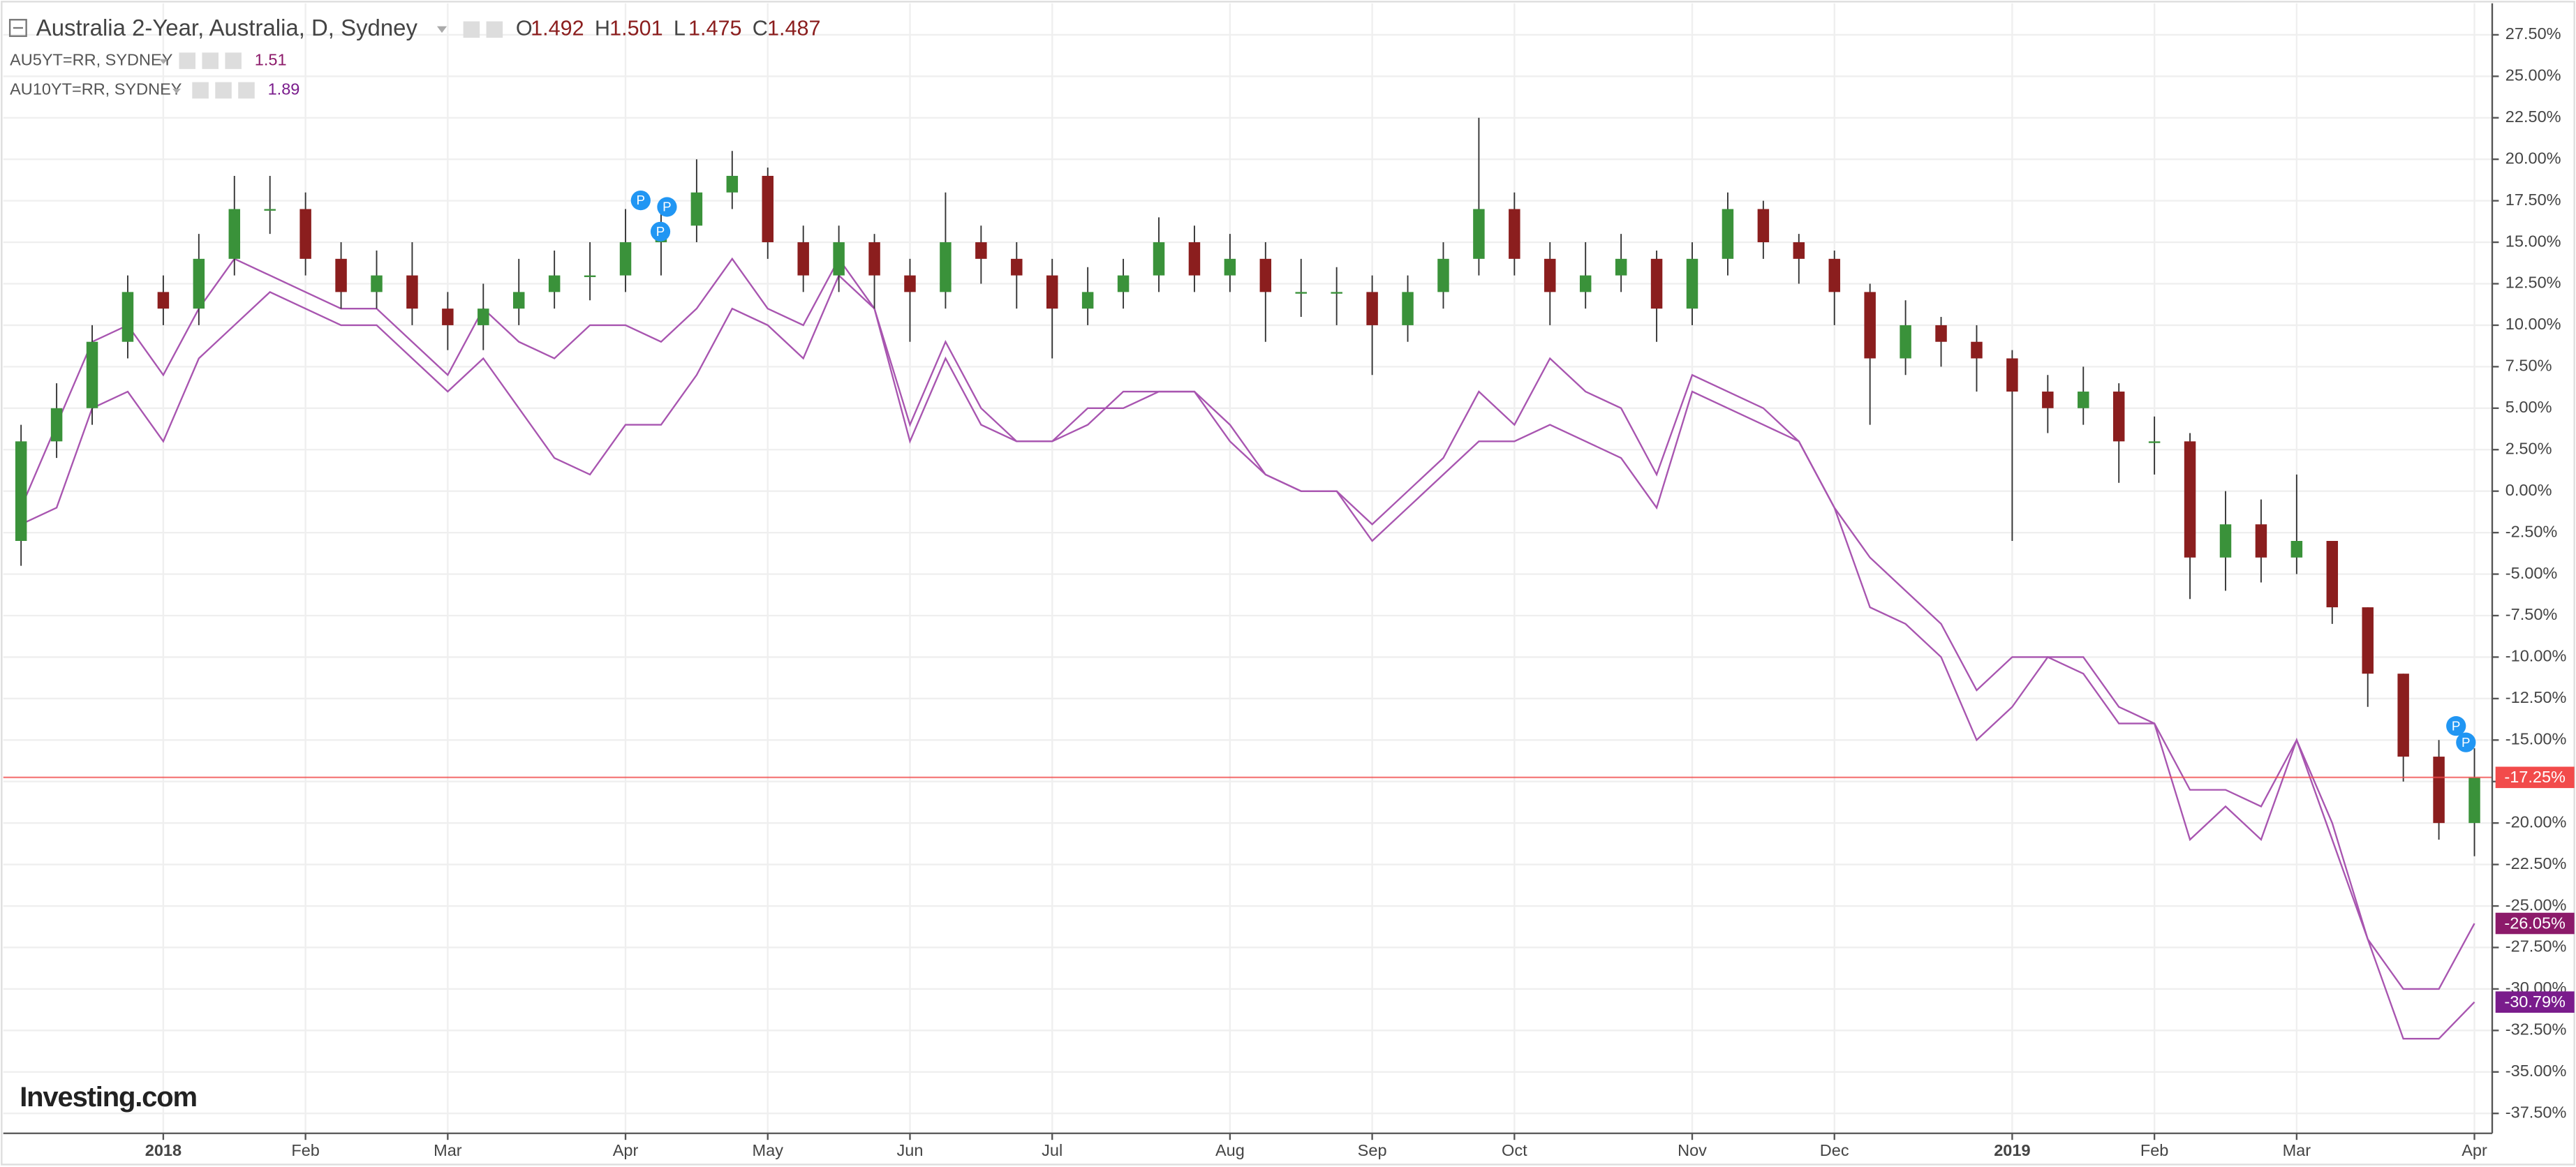  What do you see at coordinates (2533, 241) in the screenshot?
I see `y-tick-label: 15.00%` at bounding box center [2533, 241].